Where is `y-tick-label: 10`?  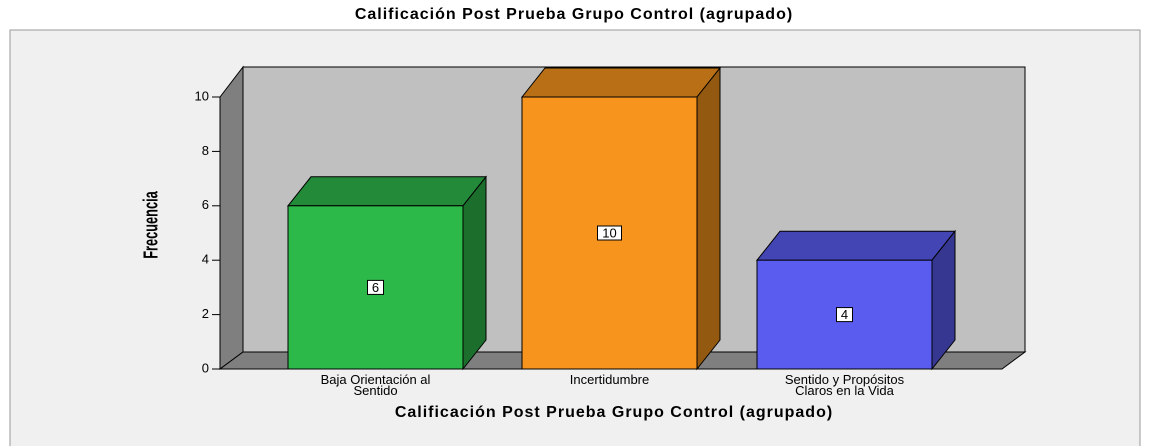
y-tick-label: 10 is located at coordinates (202, 95).